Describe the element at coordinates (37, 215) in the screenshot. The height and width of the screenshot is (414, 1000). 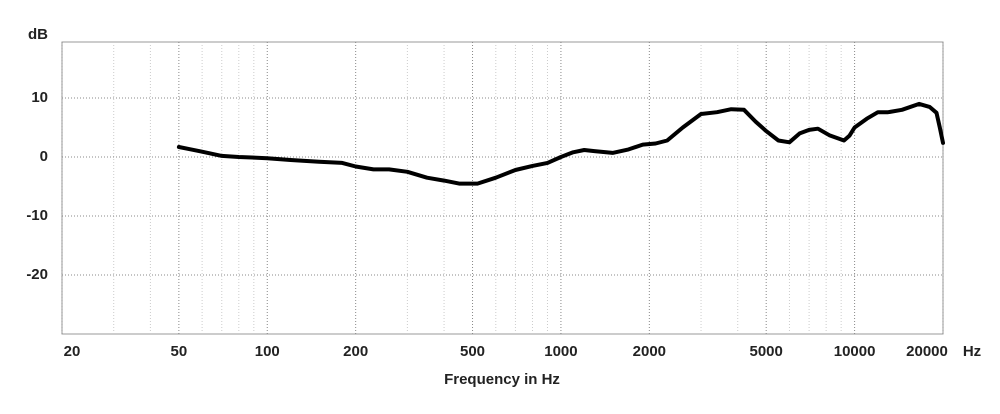
I see `y-tick-label: -10` at that location.